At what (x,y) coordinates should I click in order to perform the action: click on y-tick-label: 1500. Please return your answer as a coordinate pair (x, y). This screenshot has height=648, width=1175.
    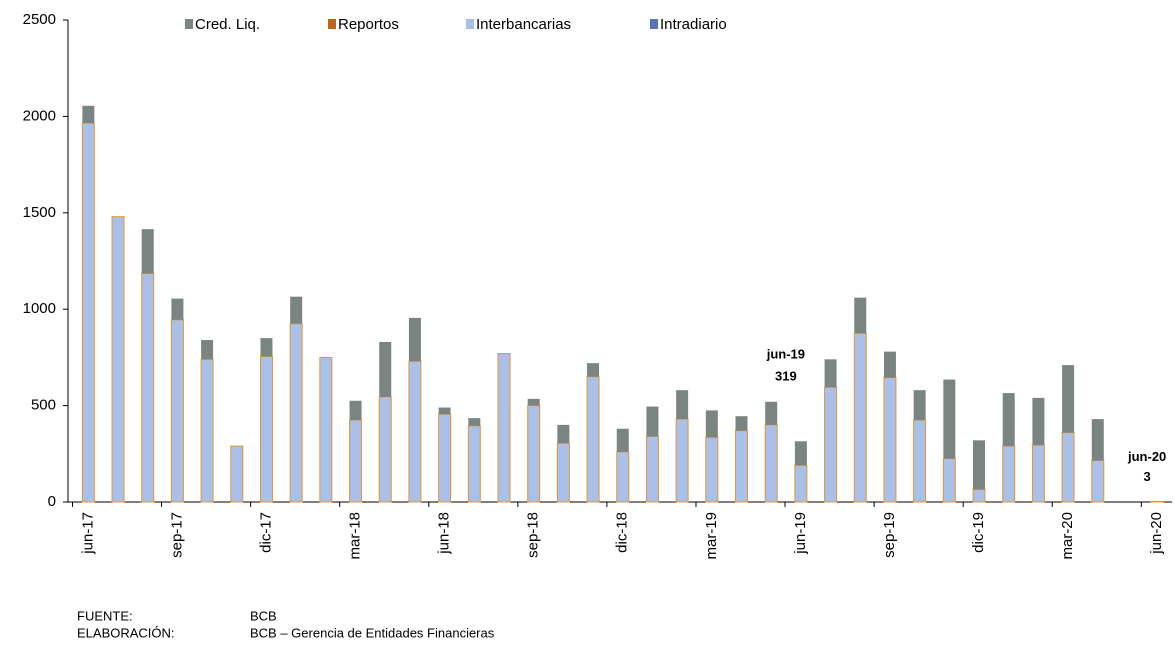
    Looking at the image, I should click on (39, 212).